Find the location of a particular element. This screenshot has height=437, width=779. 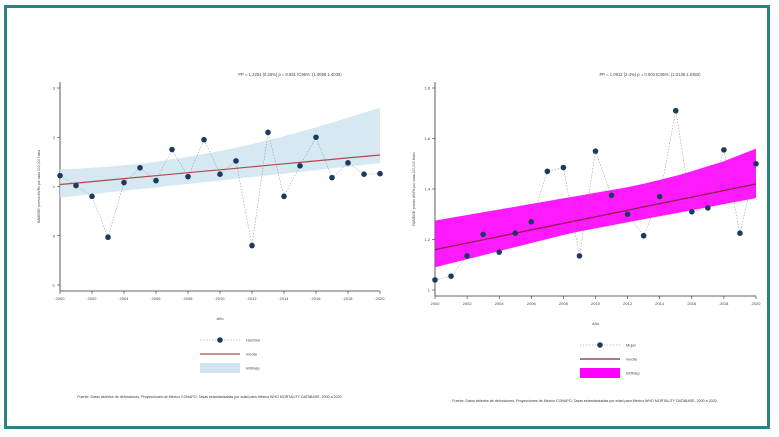

y-tick-label: 3 is located at coordinates (54, 88).